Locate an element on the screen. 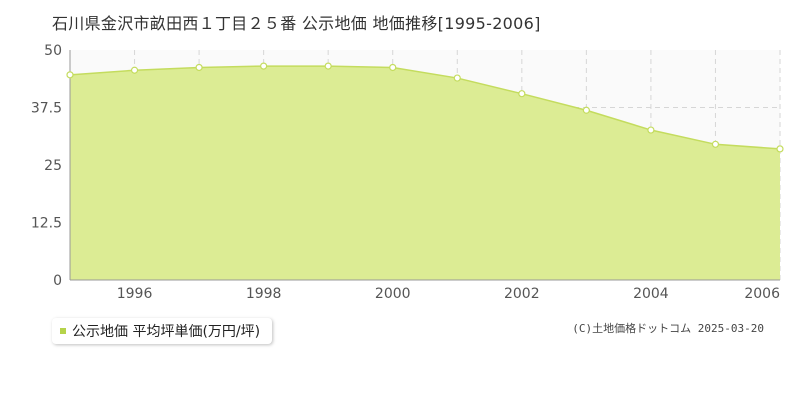 This screenshot has height=400, width=800. y-tick-label-0: 0 is located at coordinates (57, 281).